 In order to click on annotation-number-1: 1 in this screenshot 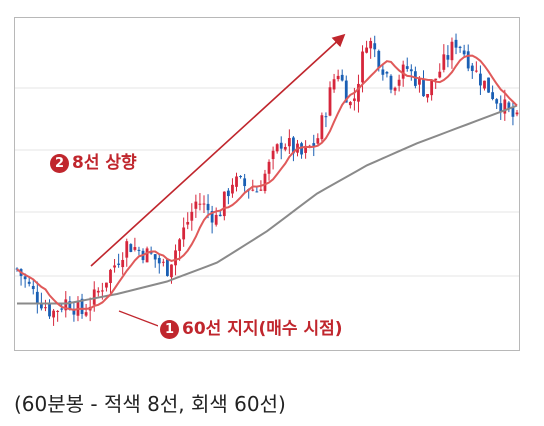, I will do `click(169, 329)`.